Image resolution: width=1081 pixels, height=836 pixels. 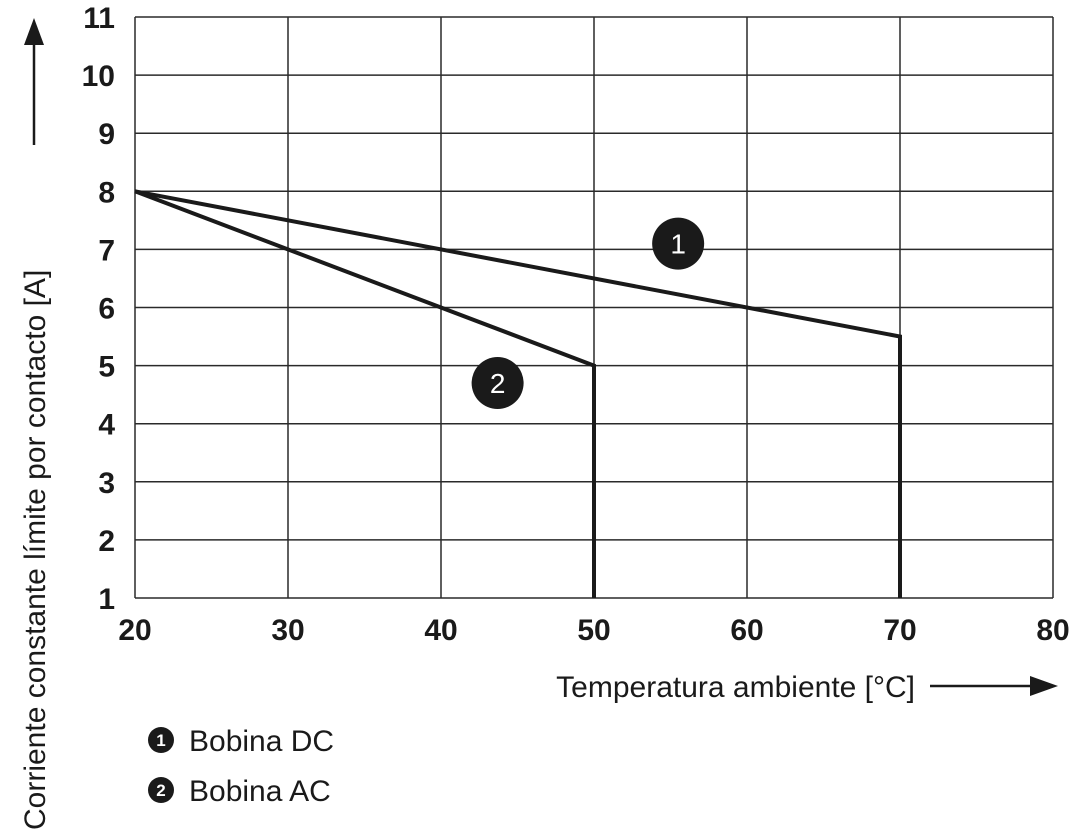 I want to click on x-tick-label-5: 70, so click(x=899, y=630).